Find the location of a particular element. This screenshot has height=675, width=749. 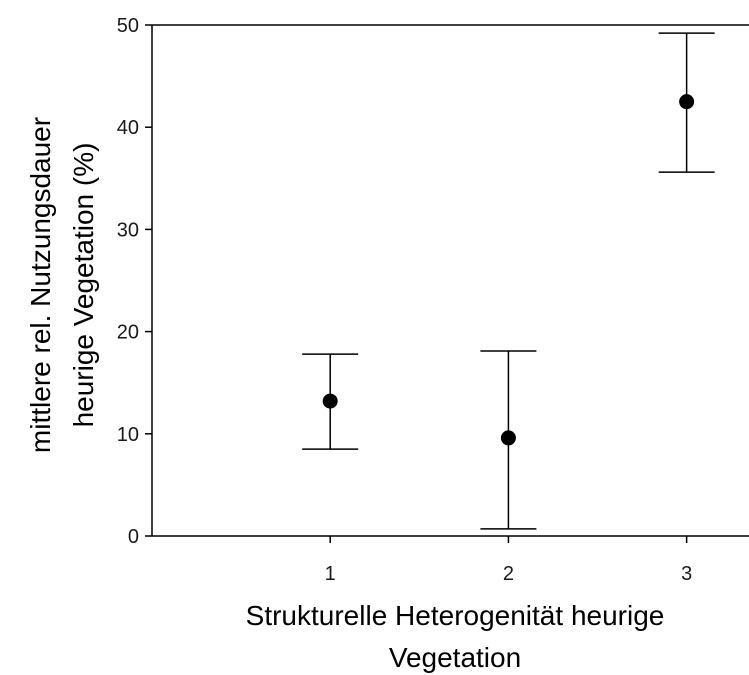

y-axis-title-line-2: heurige Vegetation (%) is located at coordinates (83, 285).